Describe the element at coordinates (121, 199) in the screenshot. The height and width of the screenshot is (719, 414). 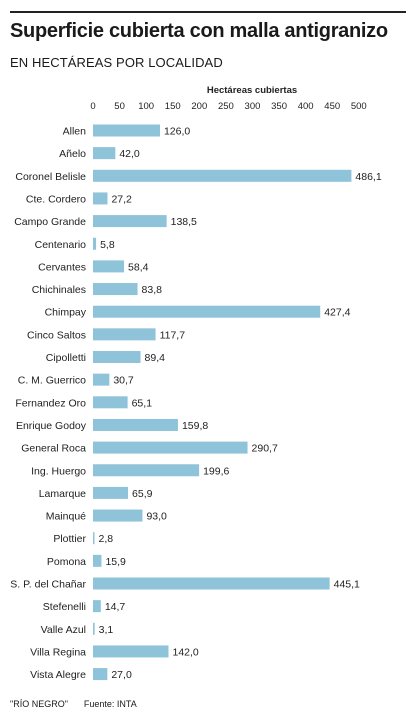
I see `value-label: 27,2` at that location.